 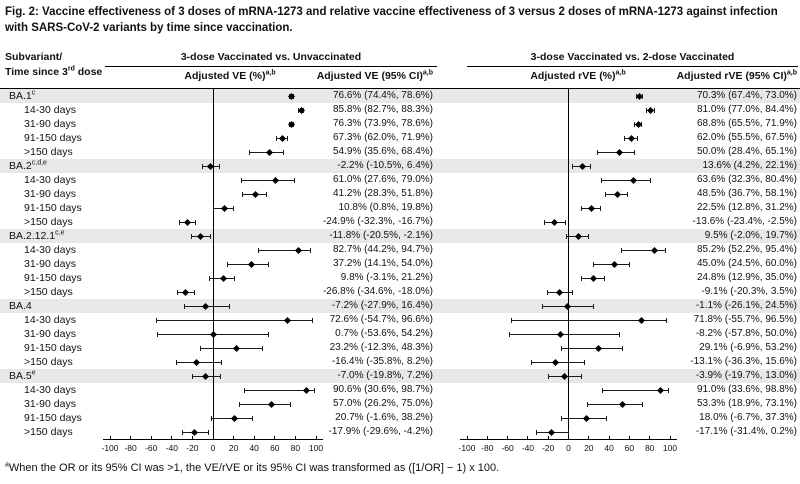 What do you see at coordinates (381, 235) in the screenshot?
I see `ve-ci-text: -11.8% (-20.5%, -2.1%)` at bounding box center [381, 235].